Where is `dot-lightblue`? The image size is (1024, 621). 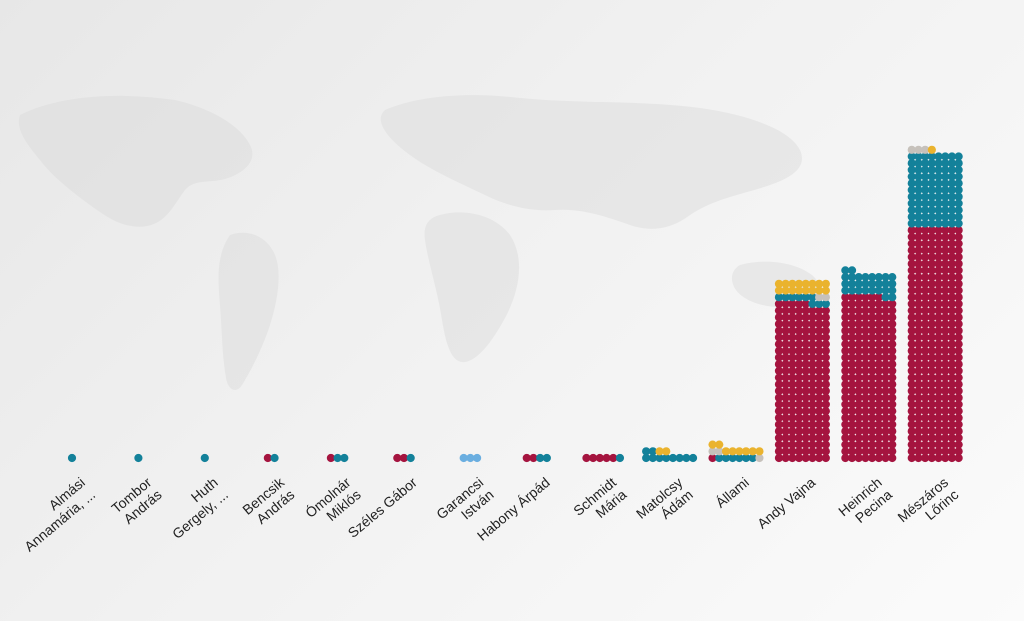
dot-lightblue is located at coordinates (463, 458).